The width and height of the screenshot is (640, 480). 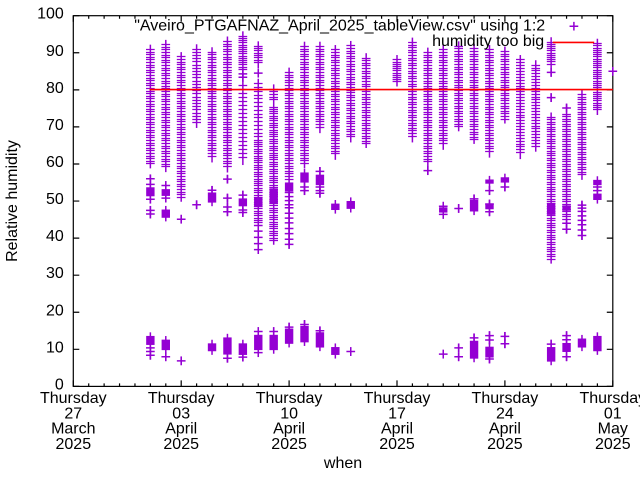 I want to click on svg-text: Relative humidity, so click(x=12, y=201).